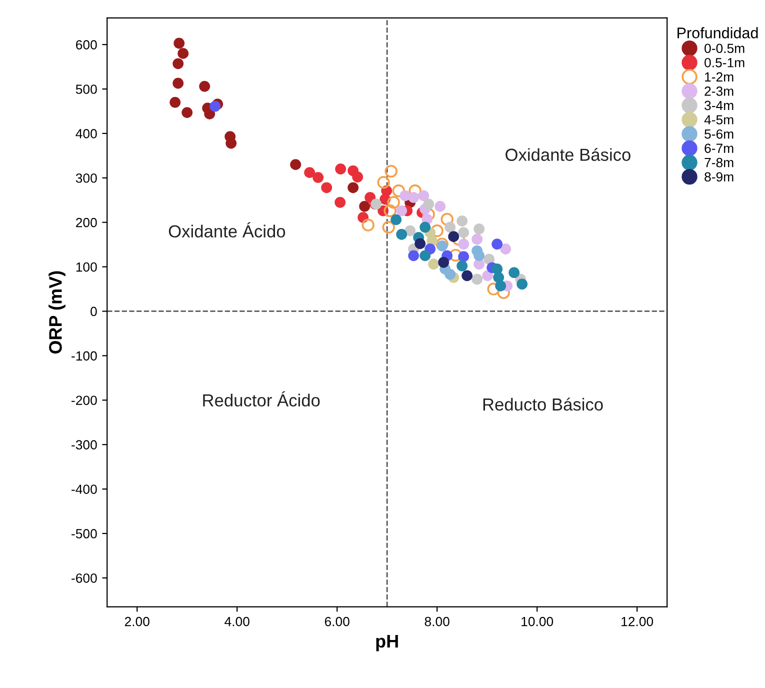 This screenshot has height=688, width=765. Describe the element at coordinates (337, 621) in the screenshot. I see `x-tick-label: 6.00` at that location.